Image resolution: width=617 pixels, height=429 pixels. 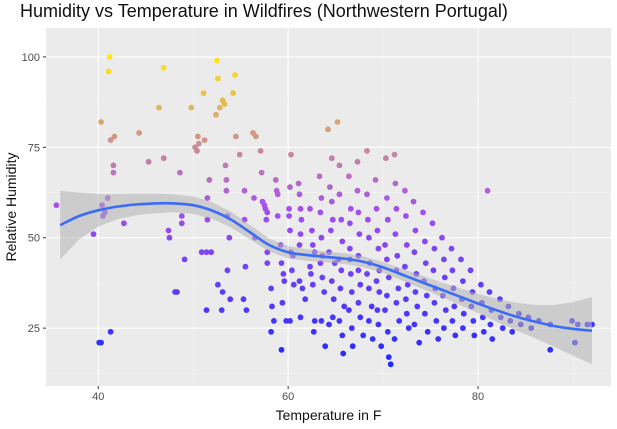 I want to click on y-axis-title: Relative Humidity, so click(x=11, y=207).